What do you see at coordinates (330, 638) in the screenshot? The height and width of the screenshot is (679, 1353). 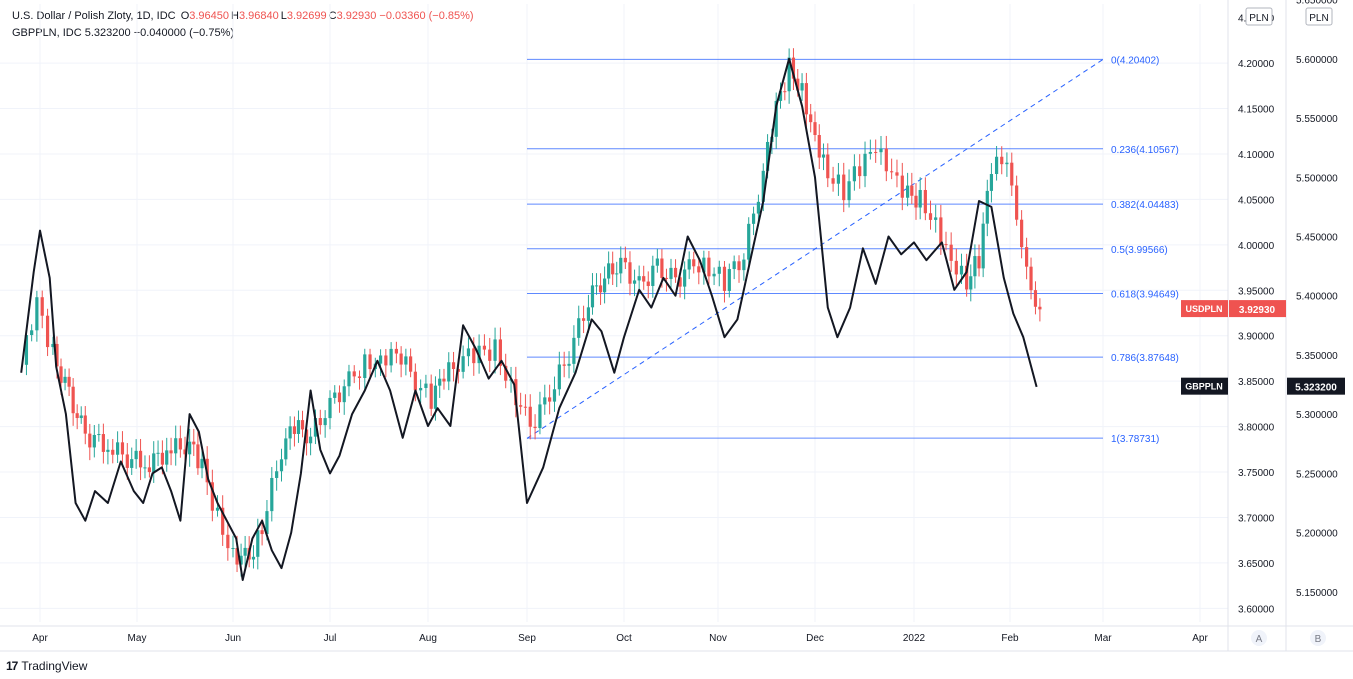 I see `x-tick-label: Jul` at bounding box center [330, 638].